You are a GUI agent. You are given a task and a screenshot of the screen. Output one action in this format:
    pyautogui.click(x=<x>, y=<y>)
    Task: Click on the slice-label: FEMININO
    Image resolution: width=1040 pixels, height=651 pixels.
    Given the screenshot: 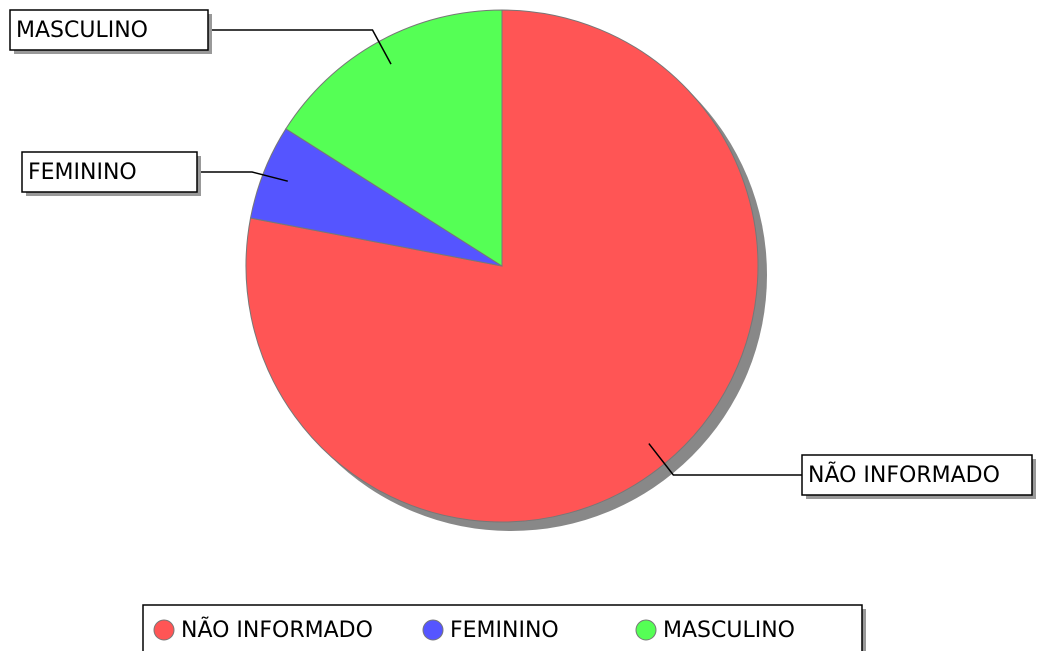 What is the action you would take?
    pyautogui.click(x=82, y=172)
    